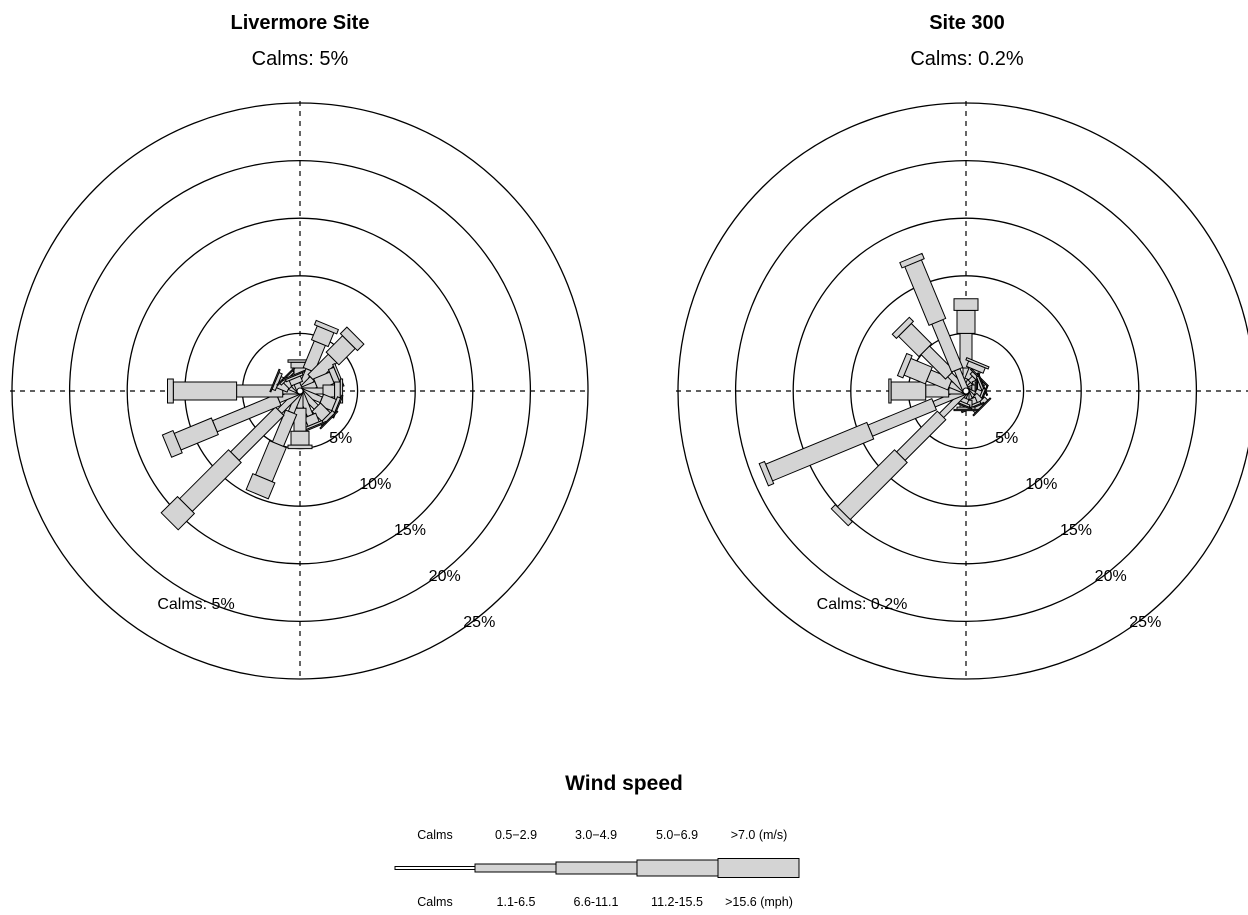 This screenshot has width=1248, height=915. Describe the element at coordinates (967, 23) in the screenshot. I see `panel-title-site300: Site 300` at that location.